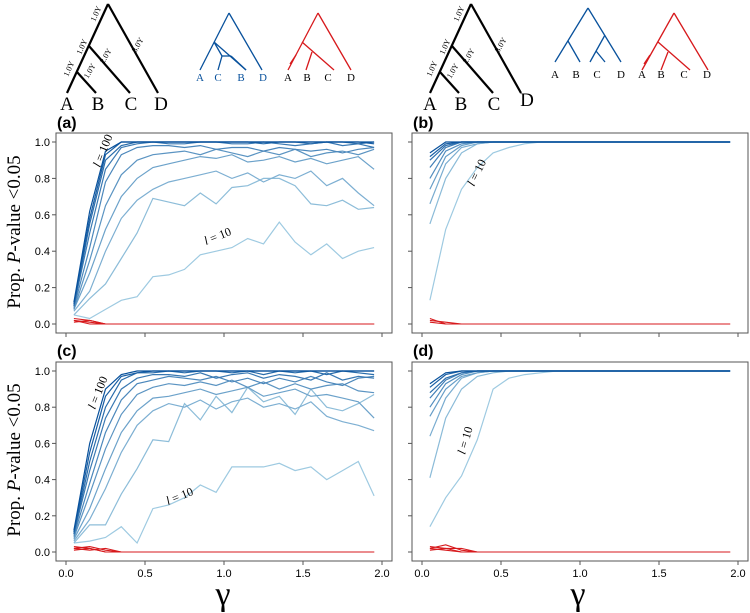 The width and height of the screenshot is (750, 613). Describe the element at coordinates (423, 351) in the screenshot. I see `panel-title: (d)` at that location.